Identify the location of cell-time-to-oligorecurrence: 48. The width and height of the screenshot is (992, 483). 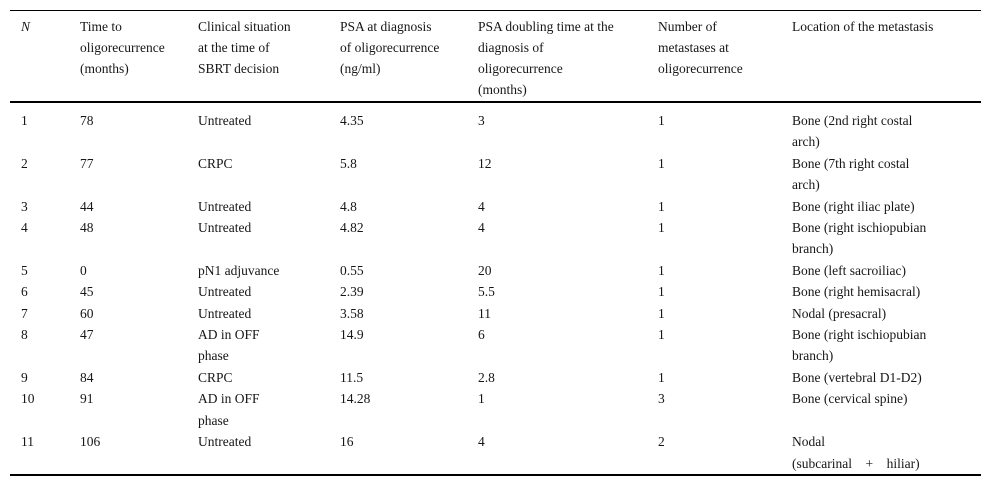
(87, 228).